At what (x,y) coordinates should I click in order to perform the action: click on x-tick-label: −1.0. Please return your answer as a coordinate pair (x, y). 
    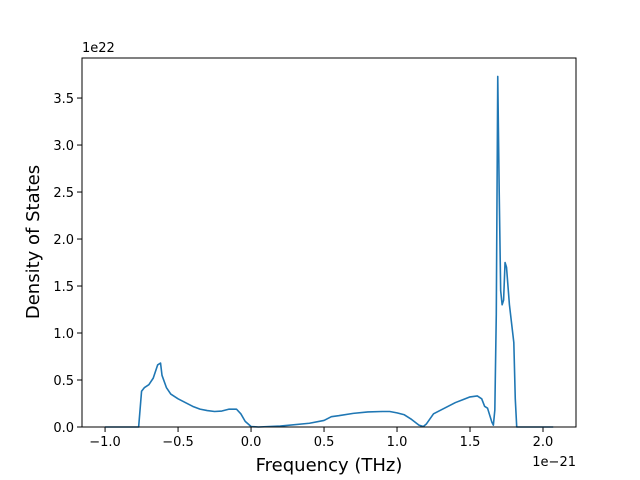
    Looking at the image, I should click on (105, 442).